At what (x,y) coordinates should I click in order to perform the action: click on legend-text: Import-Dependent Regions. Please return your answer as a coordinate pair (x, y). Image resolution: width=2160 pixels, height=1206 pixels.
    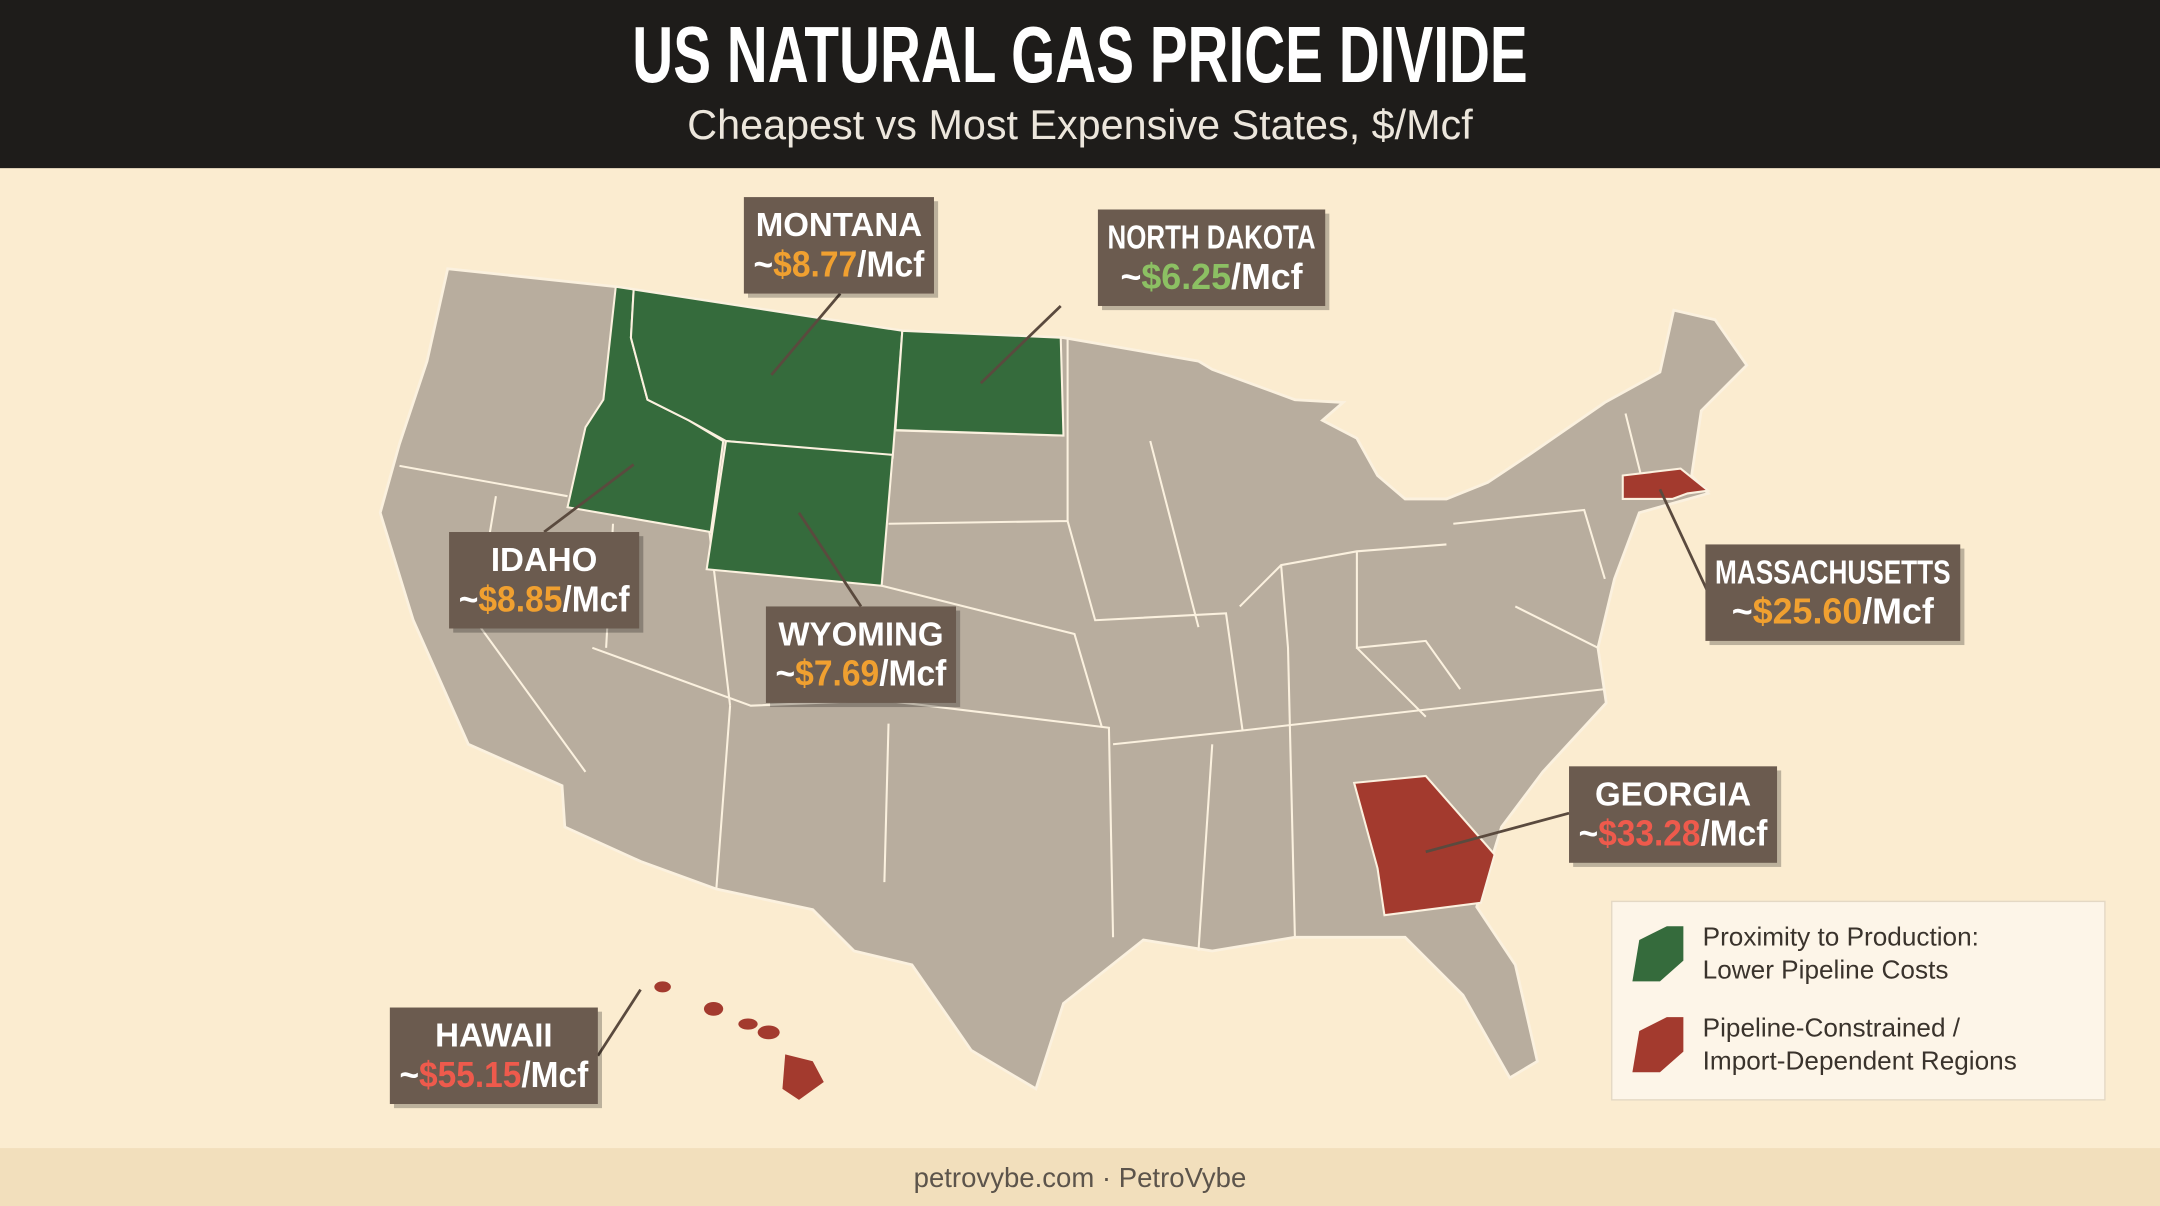
    Looking at the image, I should click on (1860, 1061).